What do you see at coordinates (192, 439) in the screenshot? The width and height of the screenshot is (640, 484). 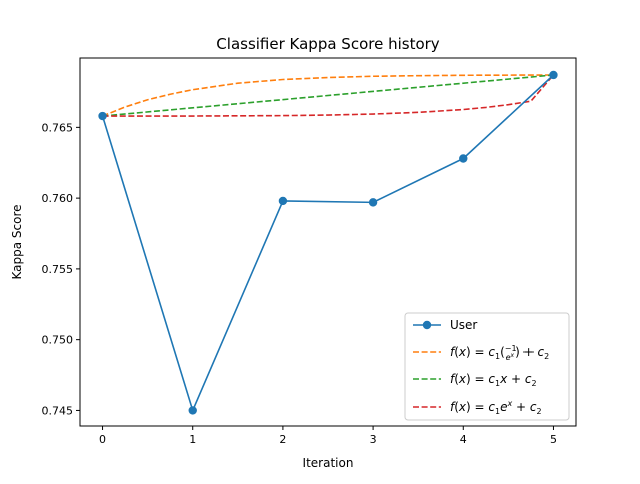 I see `x-tick-label: 1` at bounding box center [192, 439].